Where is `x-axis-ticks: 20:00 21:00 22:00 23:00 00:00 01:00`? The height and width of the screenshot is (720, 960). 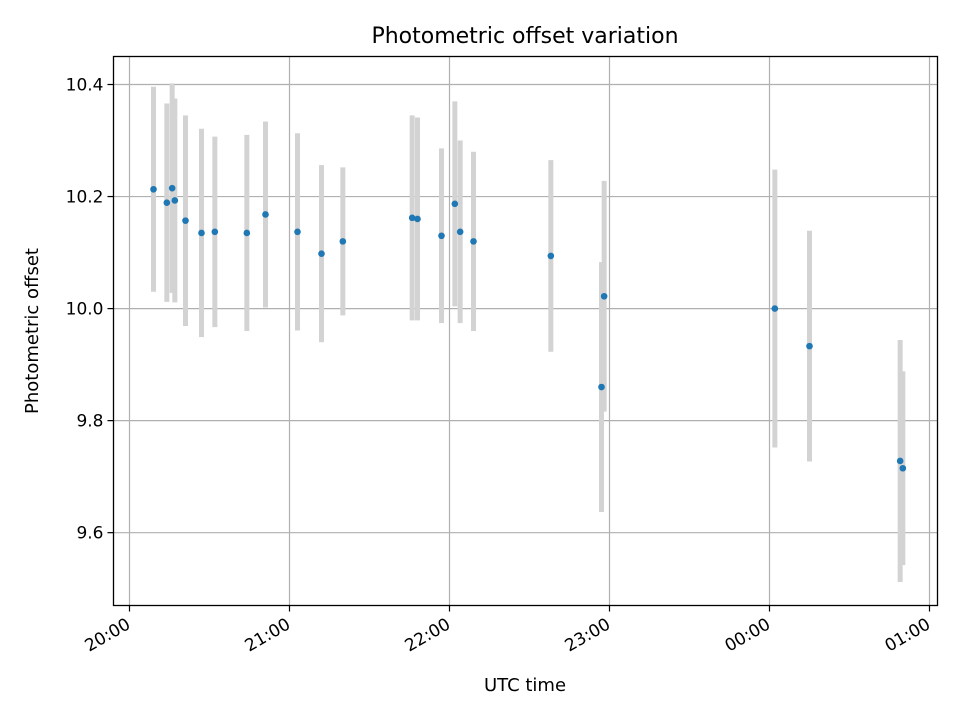
x-axis-ticks: 20:00 21:00 22:00 23:00 00:00 01:00 is located at coordinates (508, 631).